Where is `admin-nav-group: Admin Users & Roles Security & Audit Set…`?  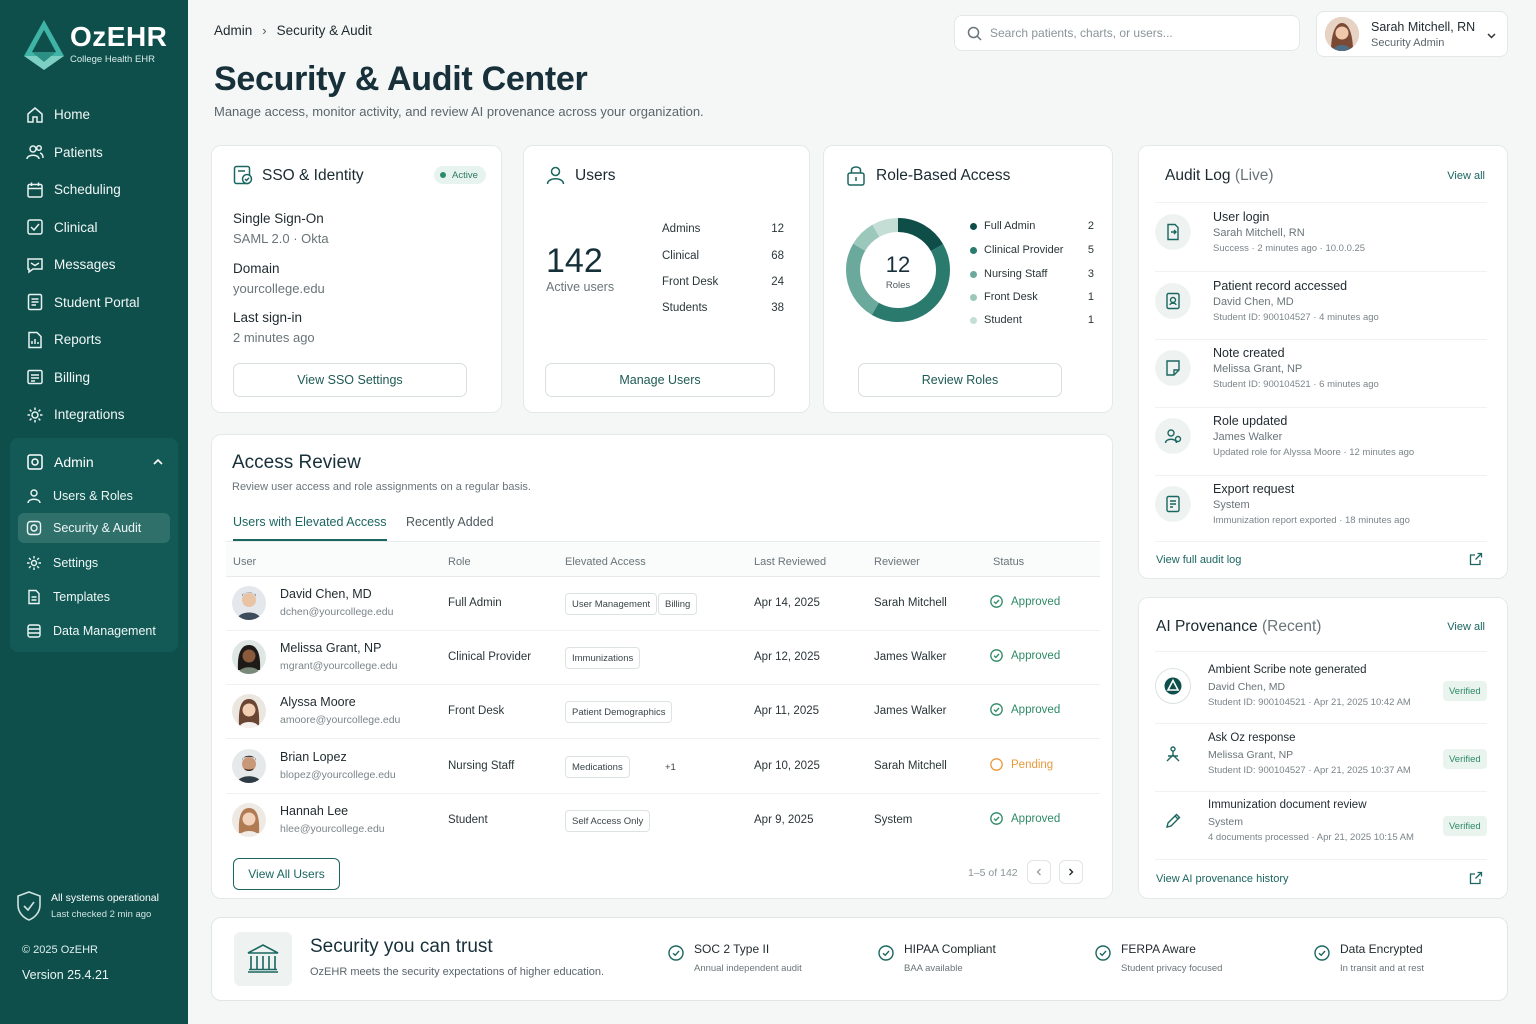
admin-nav-group: Admin Users & Roles Security & Audit Set… is located at coordinates (94, 545).